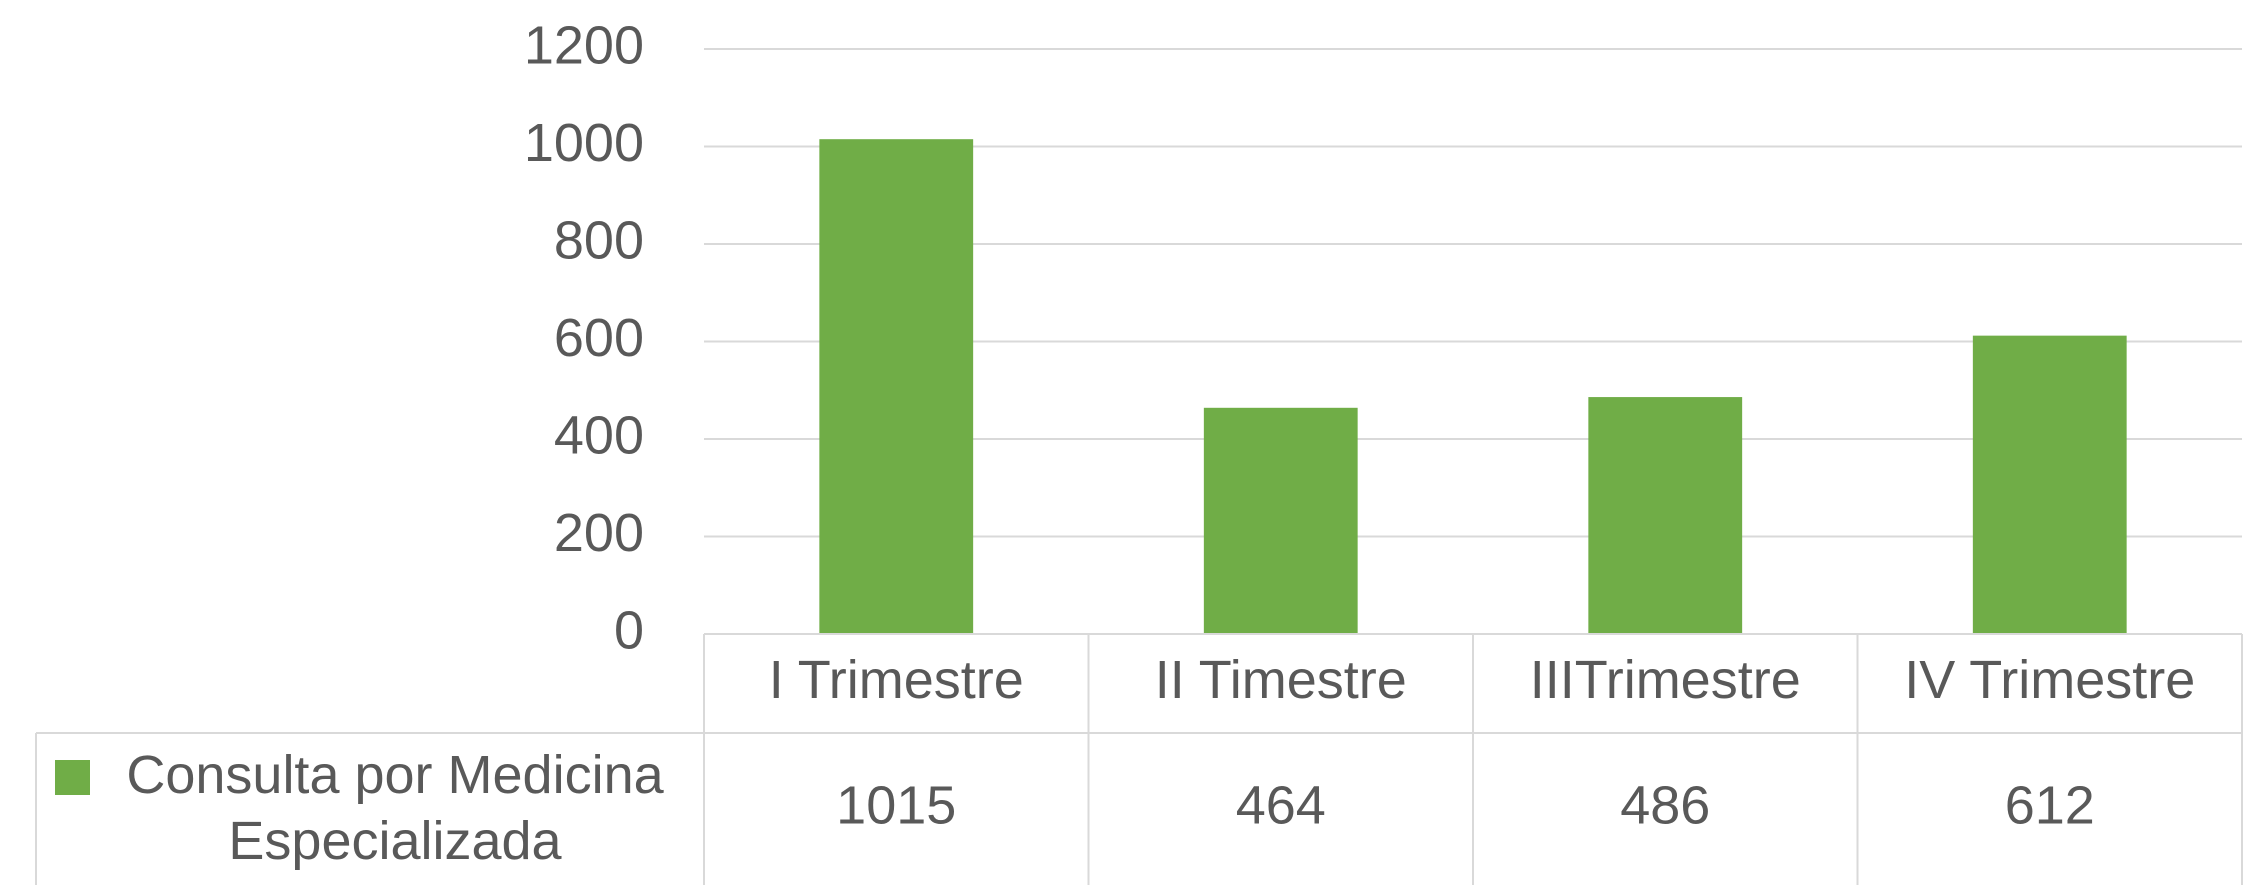  Describe the element at coordinates (1665, 805) in the screenshot. I see `table-value: 486` at that location.